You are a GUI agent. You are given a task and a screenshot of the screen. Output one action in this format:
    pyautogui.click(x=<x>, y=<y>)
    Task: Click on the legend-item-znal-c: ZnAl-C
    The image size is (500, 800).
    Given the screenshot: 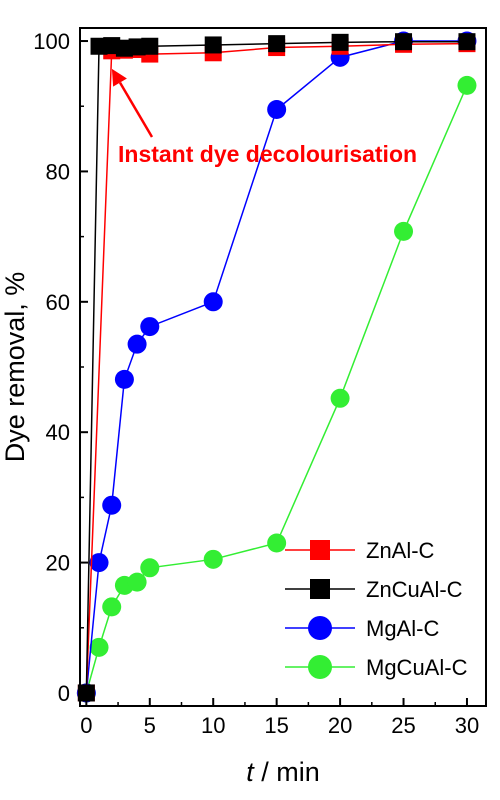 What is the action you would take?
    pyautogui.click(x=360, y=550)
    